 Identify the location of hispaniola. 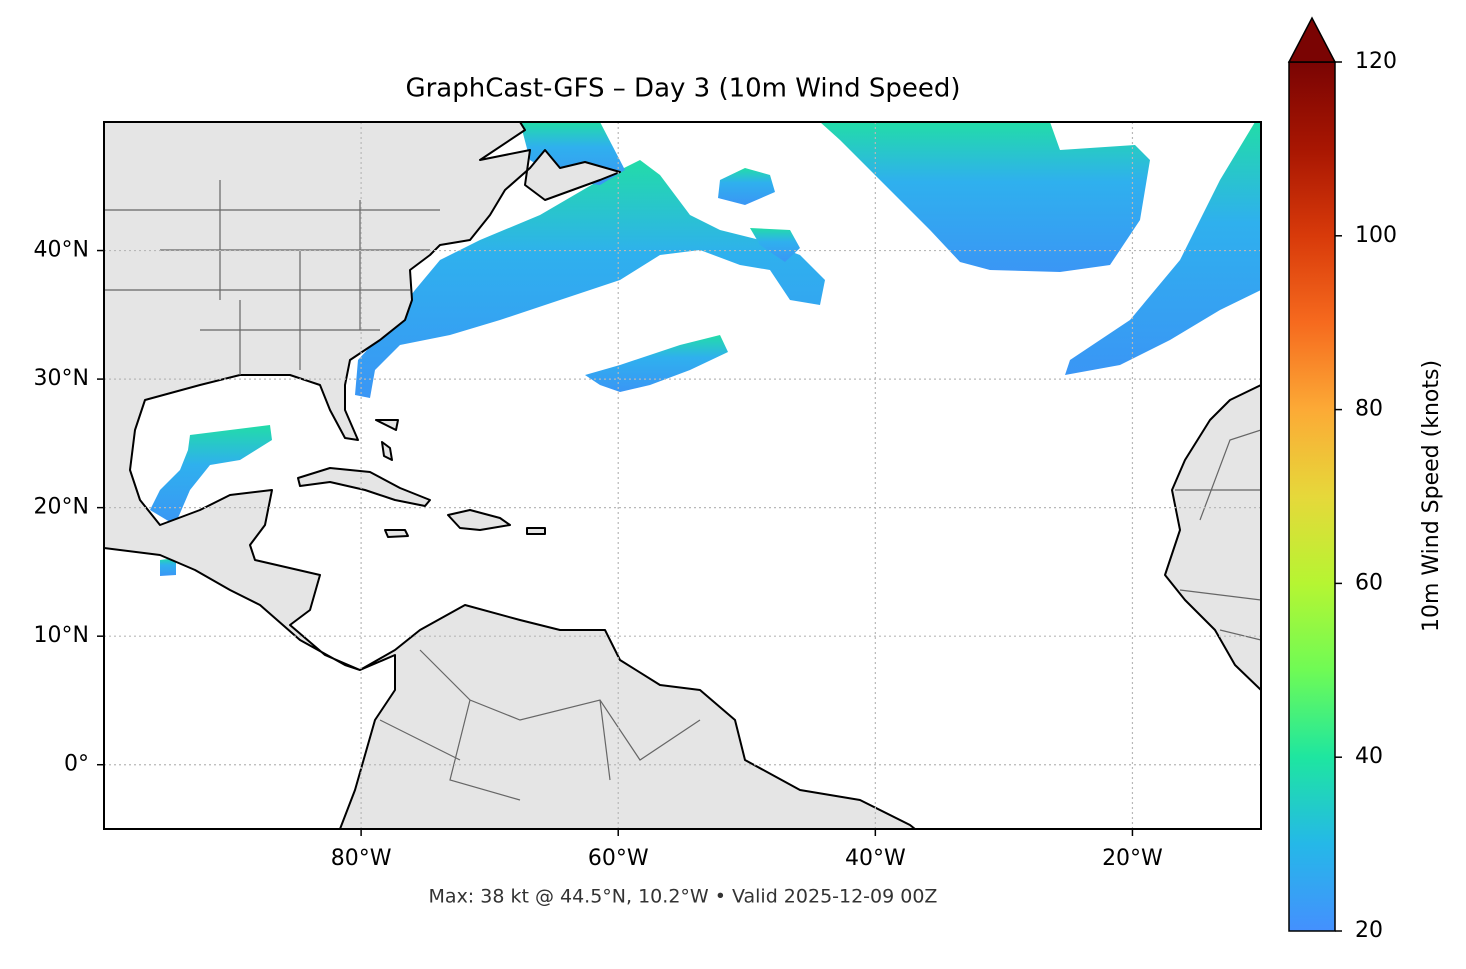
(479, 520).